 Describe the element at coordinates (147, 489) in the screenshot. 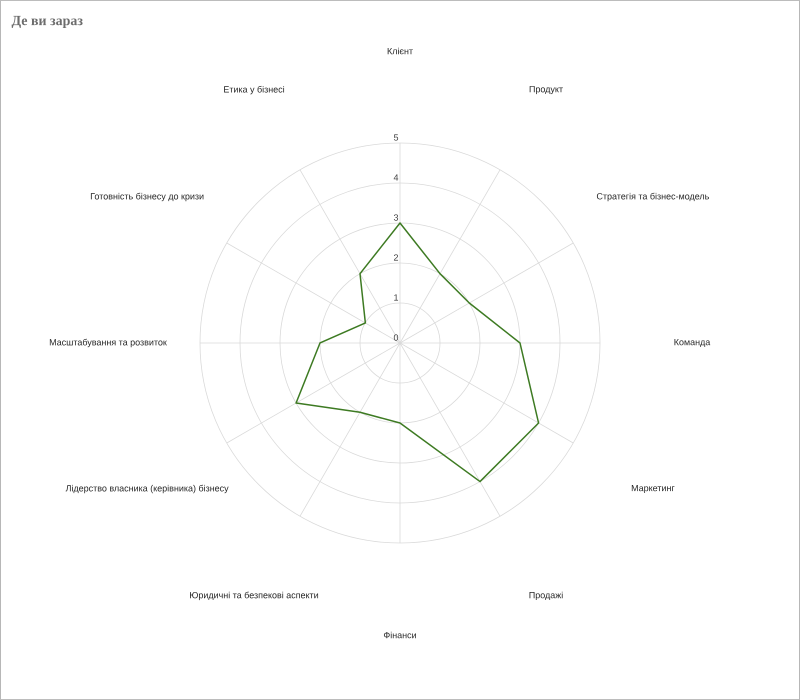

I see `spoke-label: Лідерство власника (керівника) бізнесу` at that location.